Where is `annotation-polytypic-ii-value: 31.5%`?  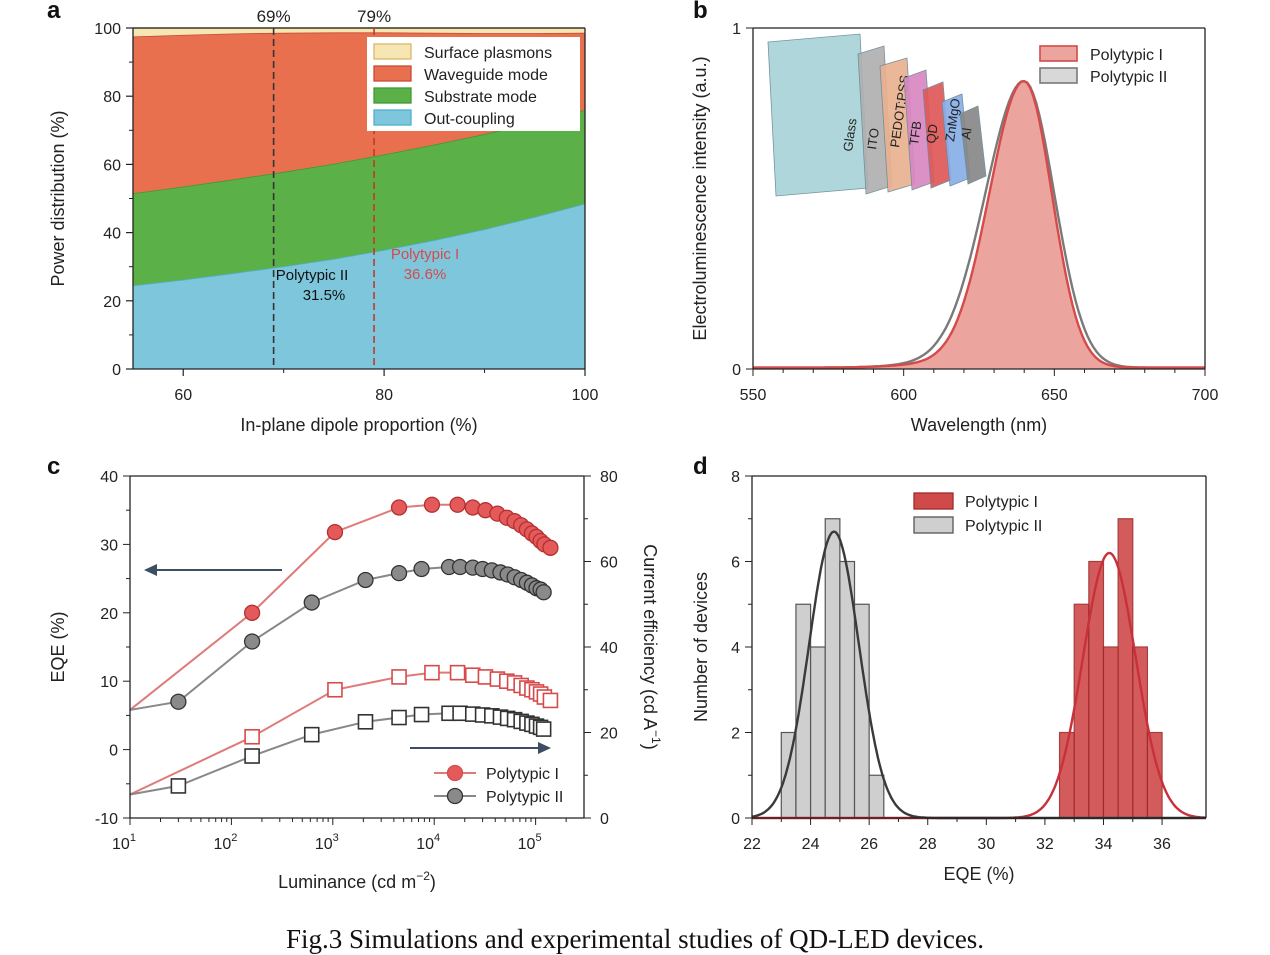
annotation-polytypic-ii-value: 31.5% is located at coordinates (324, 295).